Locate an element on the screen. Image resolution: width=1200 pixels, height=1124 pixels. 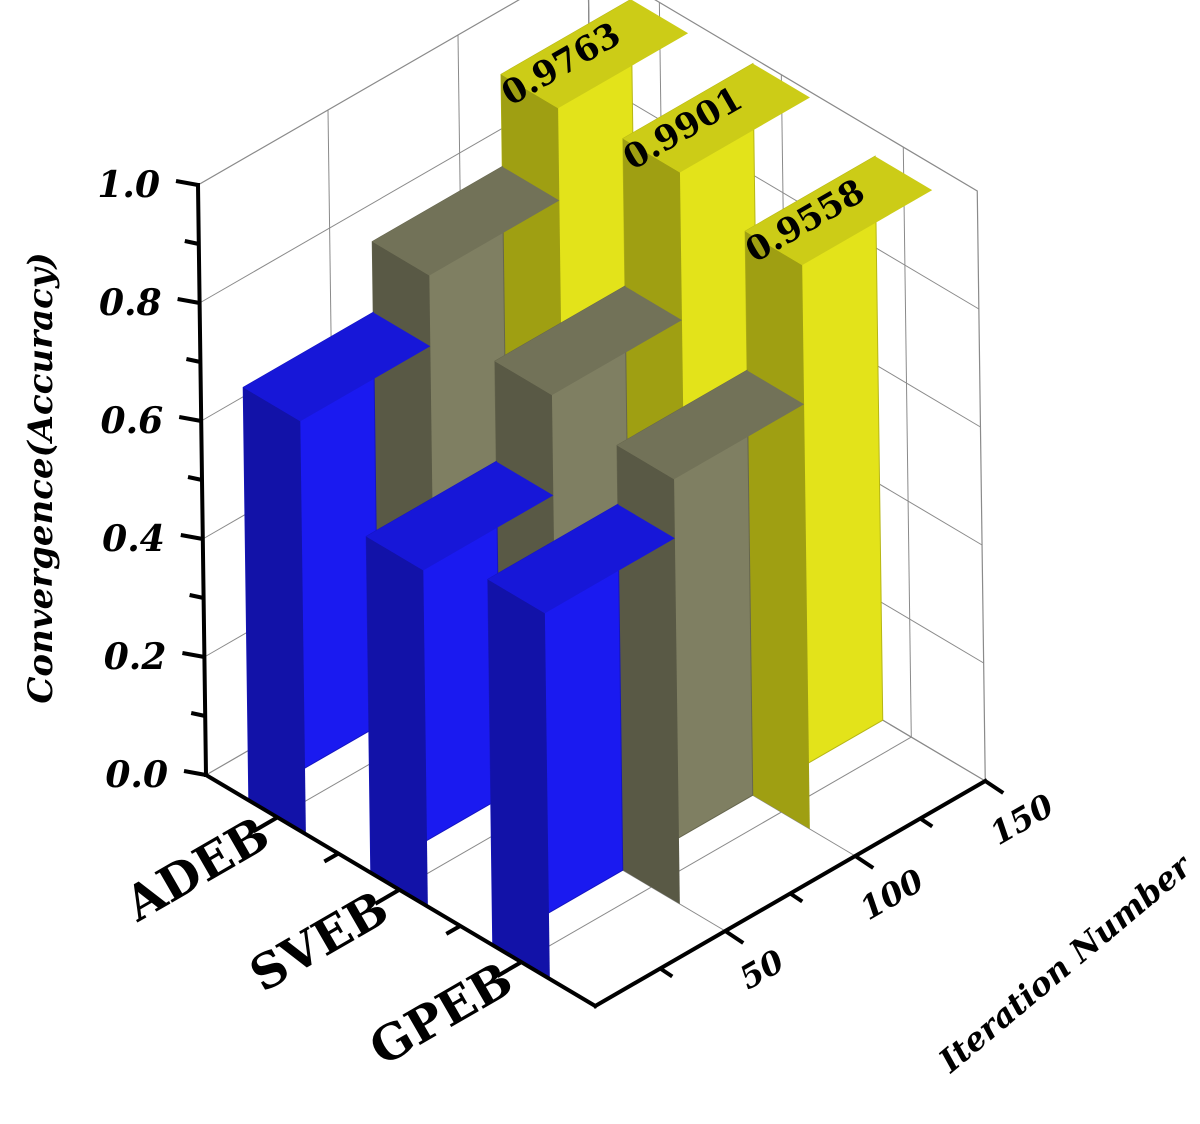
bar-top-100-adeb is located at coordinates (466, 221).